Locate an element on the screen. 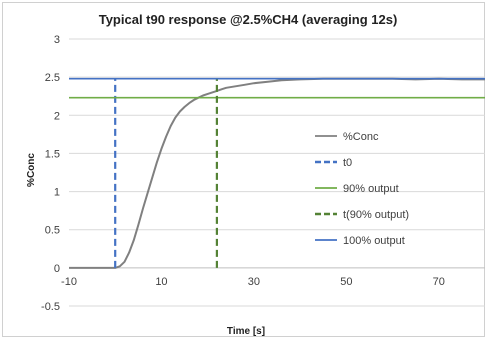 Image resolution: width=489 pixels, height=343 pixels. y-tick-label: 3 is located at coordinates (57, 40).